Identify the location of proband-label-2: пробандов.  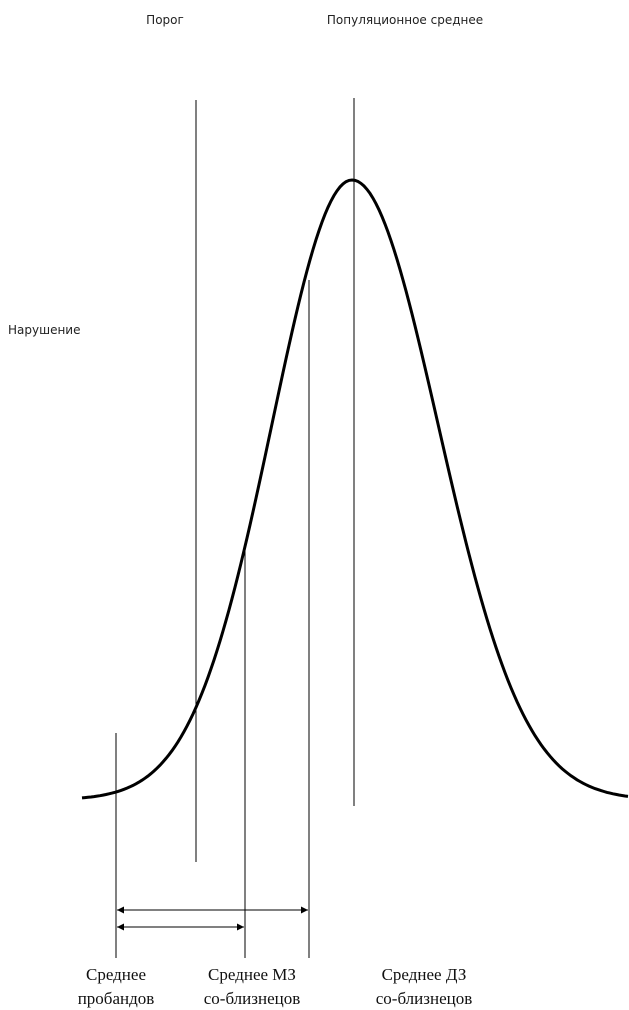
(116, 998).